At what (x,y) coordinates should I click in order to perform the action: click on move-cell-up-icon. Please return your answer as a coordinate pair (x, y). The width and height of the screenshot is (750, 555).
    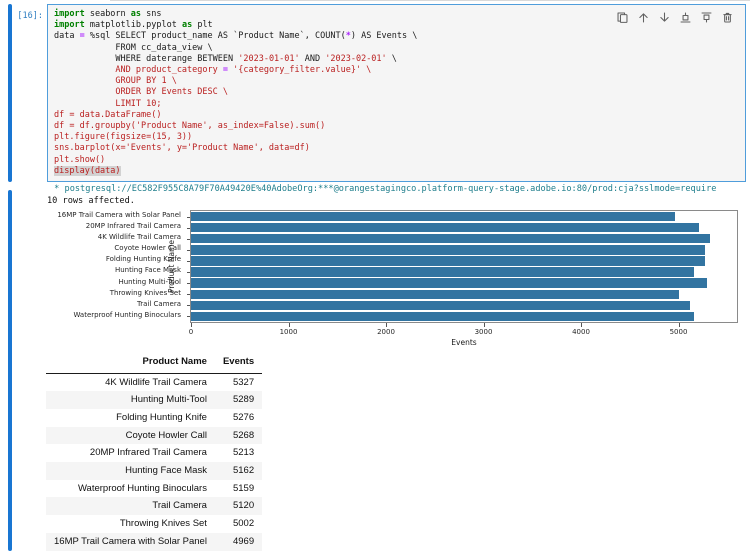
    Looking at the image, I should click on (643, 18).